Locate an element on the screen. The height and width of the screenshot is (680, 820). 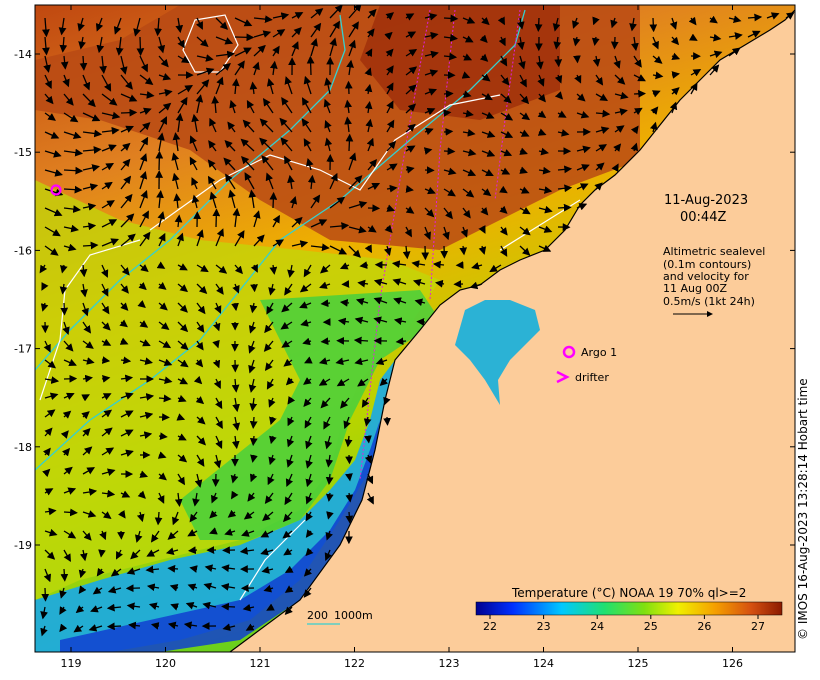
y-tick-label: -16 is located at coordinates (23, 250).